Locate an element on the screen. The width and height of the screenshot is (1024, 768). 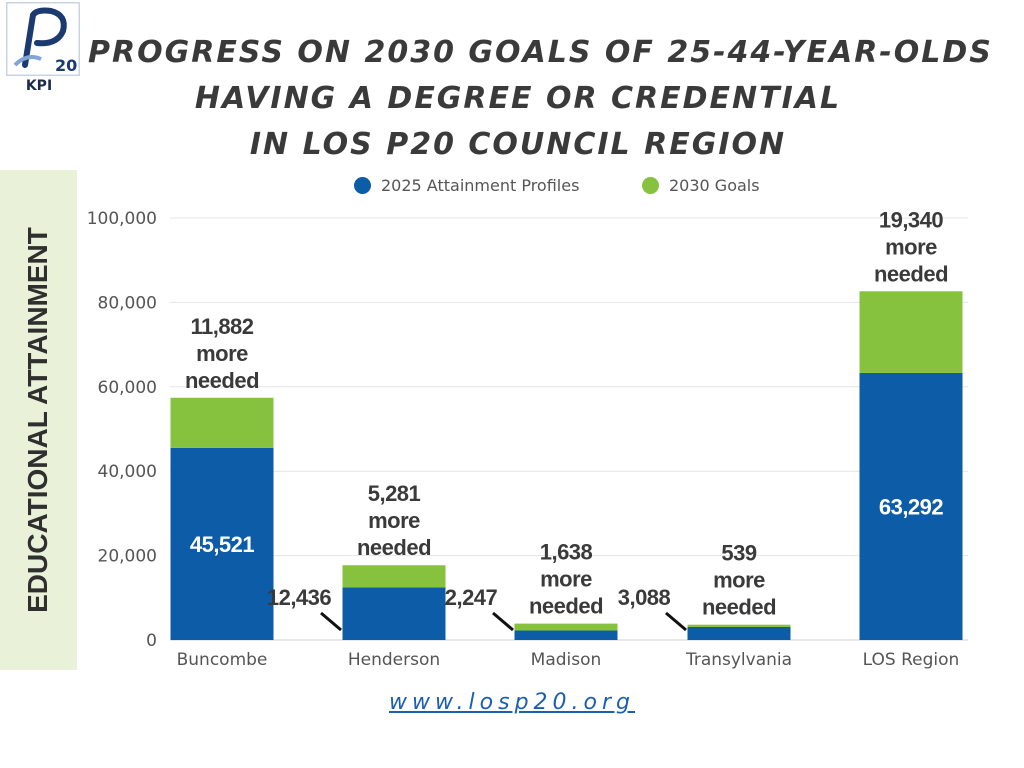
data-label-attainment: 45,521 is located at coordinates (222, 544).